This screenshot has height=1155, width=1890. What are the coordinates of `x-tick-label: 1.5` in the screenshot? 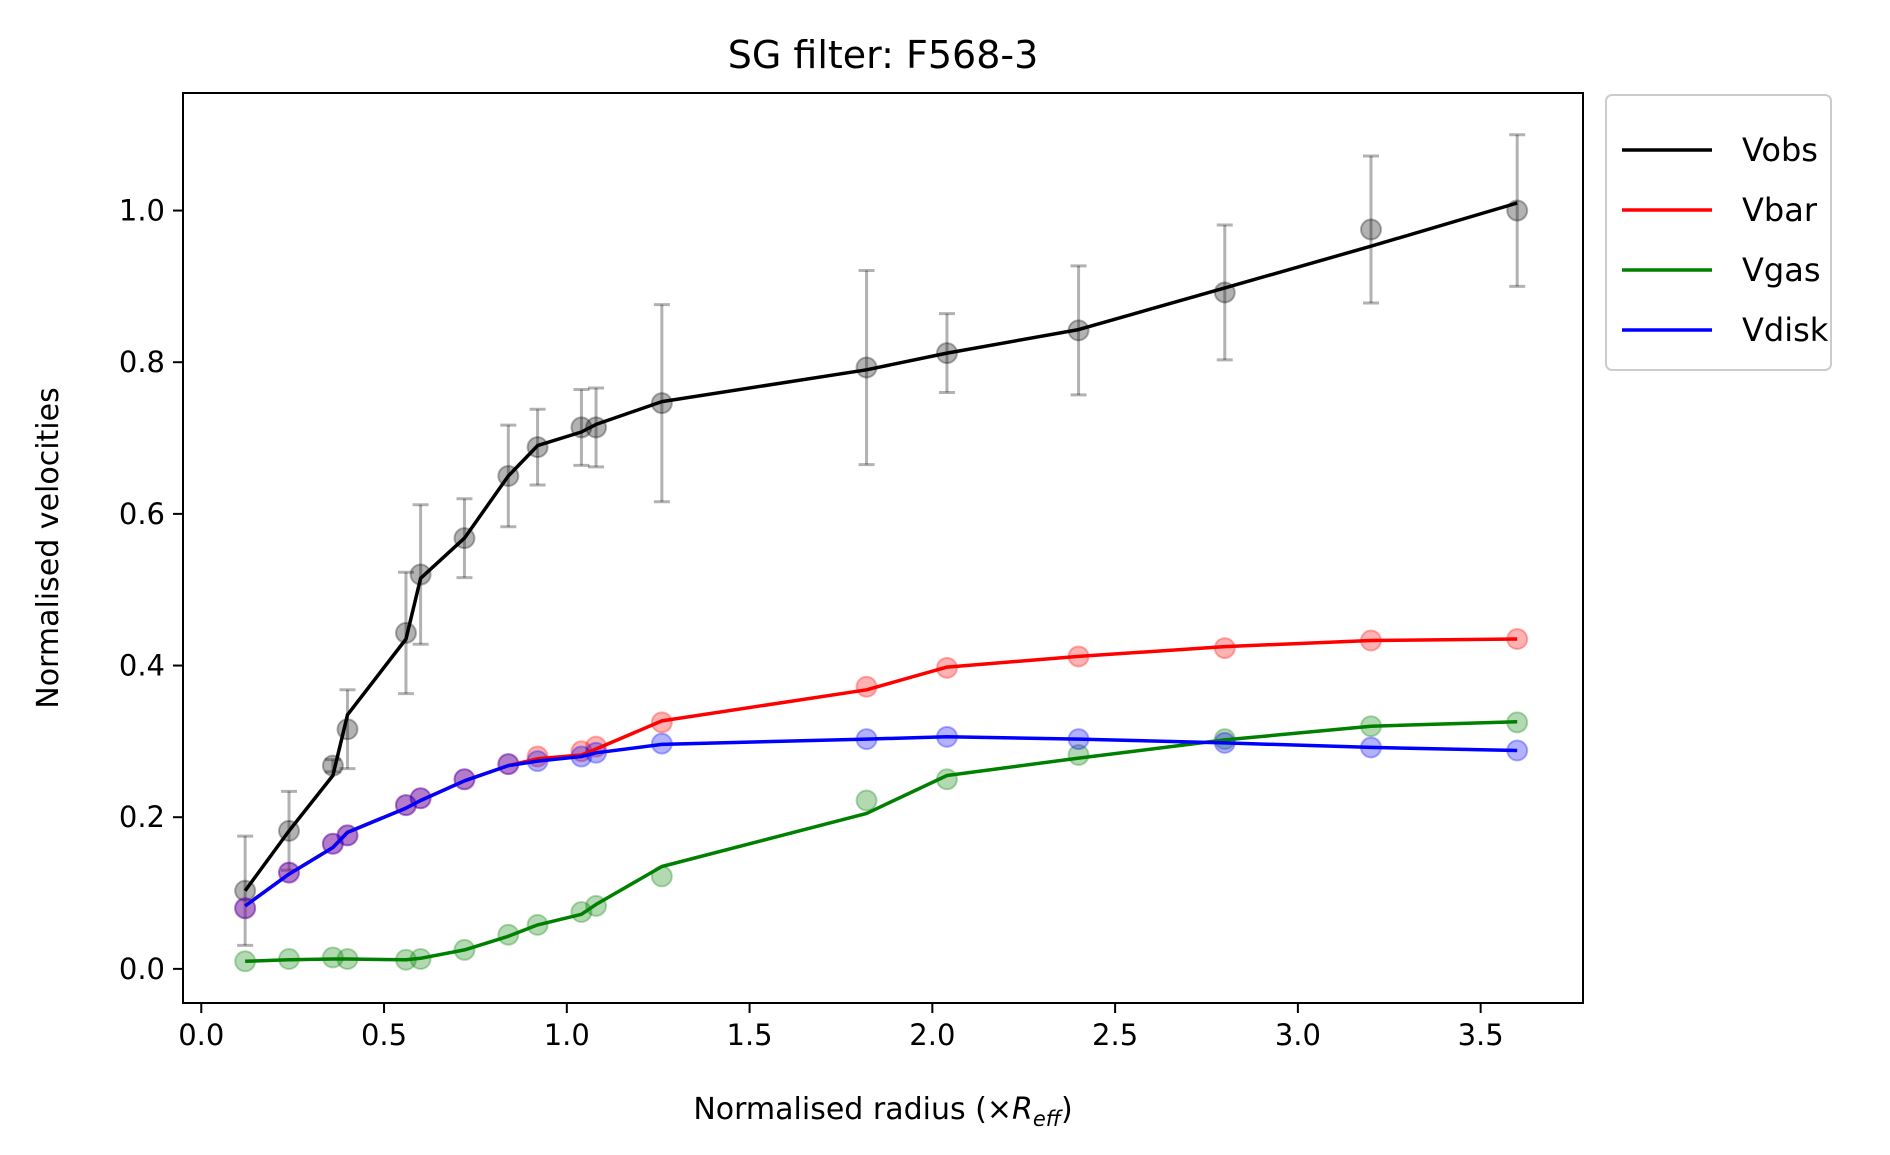 It's located at (750, 1035).